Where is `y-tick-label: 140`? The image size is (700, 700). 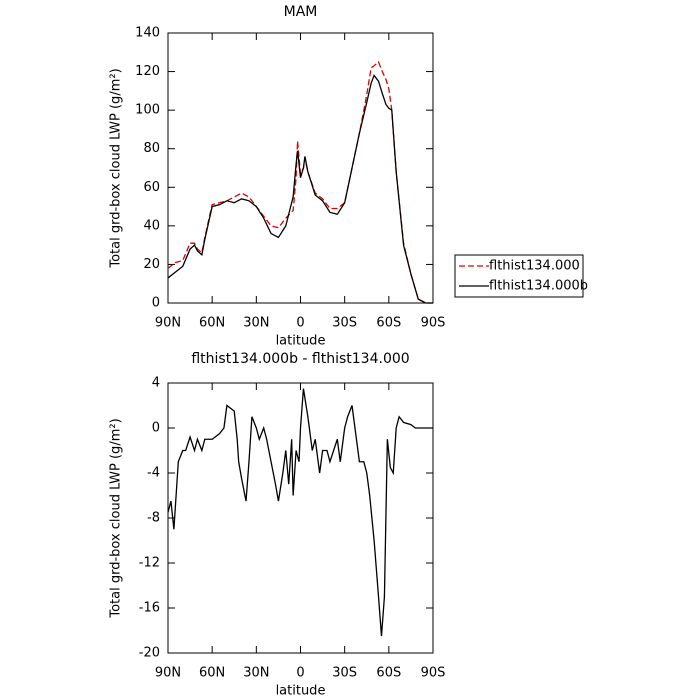 y-tick-label: 140 is located at coordinates (147, 33).